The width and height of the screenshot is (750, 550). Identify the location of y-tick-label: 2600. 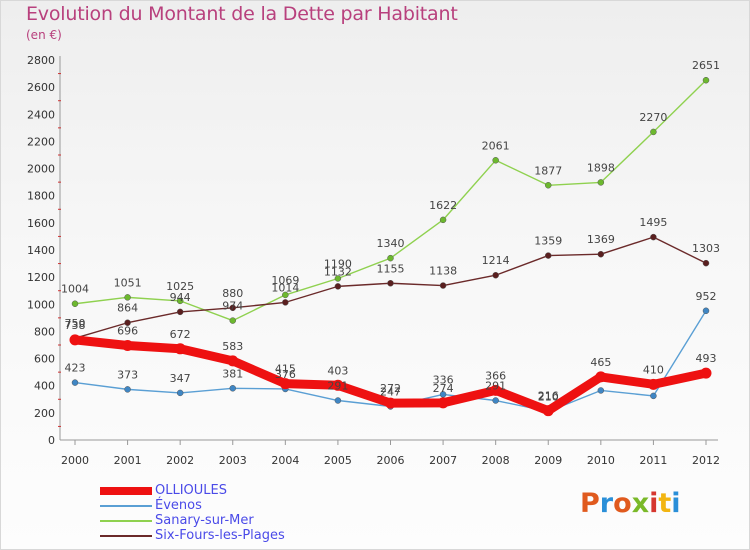
(41, 87).